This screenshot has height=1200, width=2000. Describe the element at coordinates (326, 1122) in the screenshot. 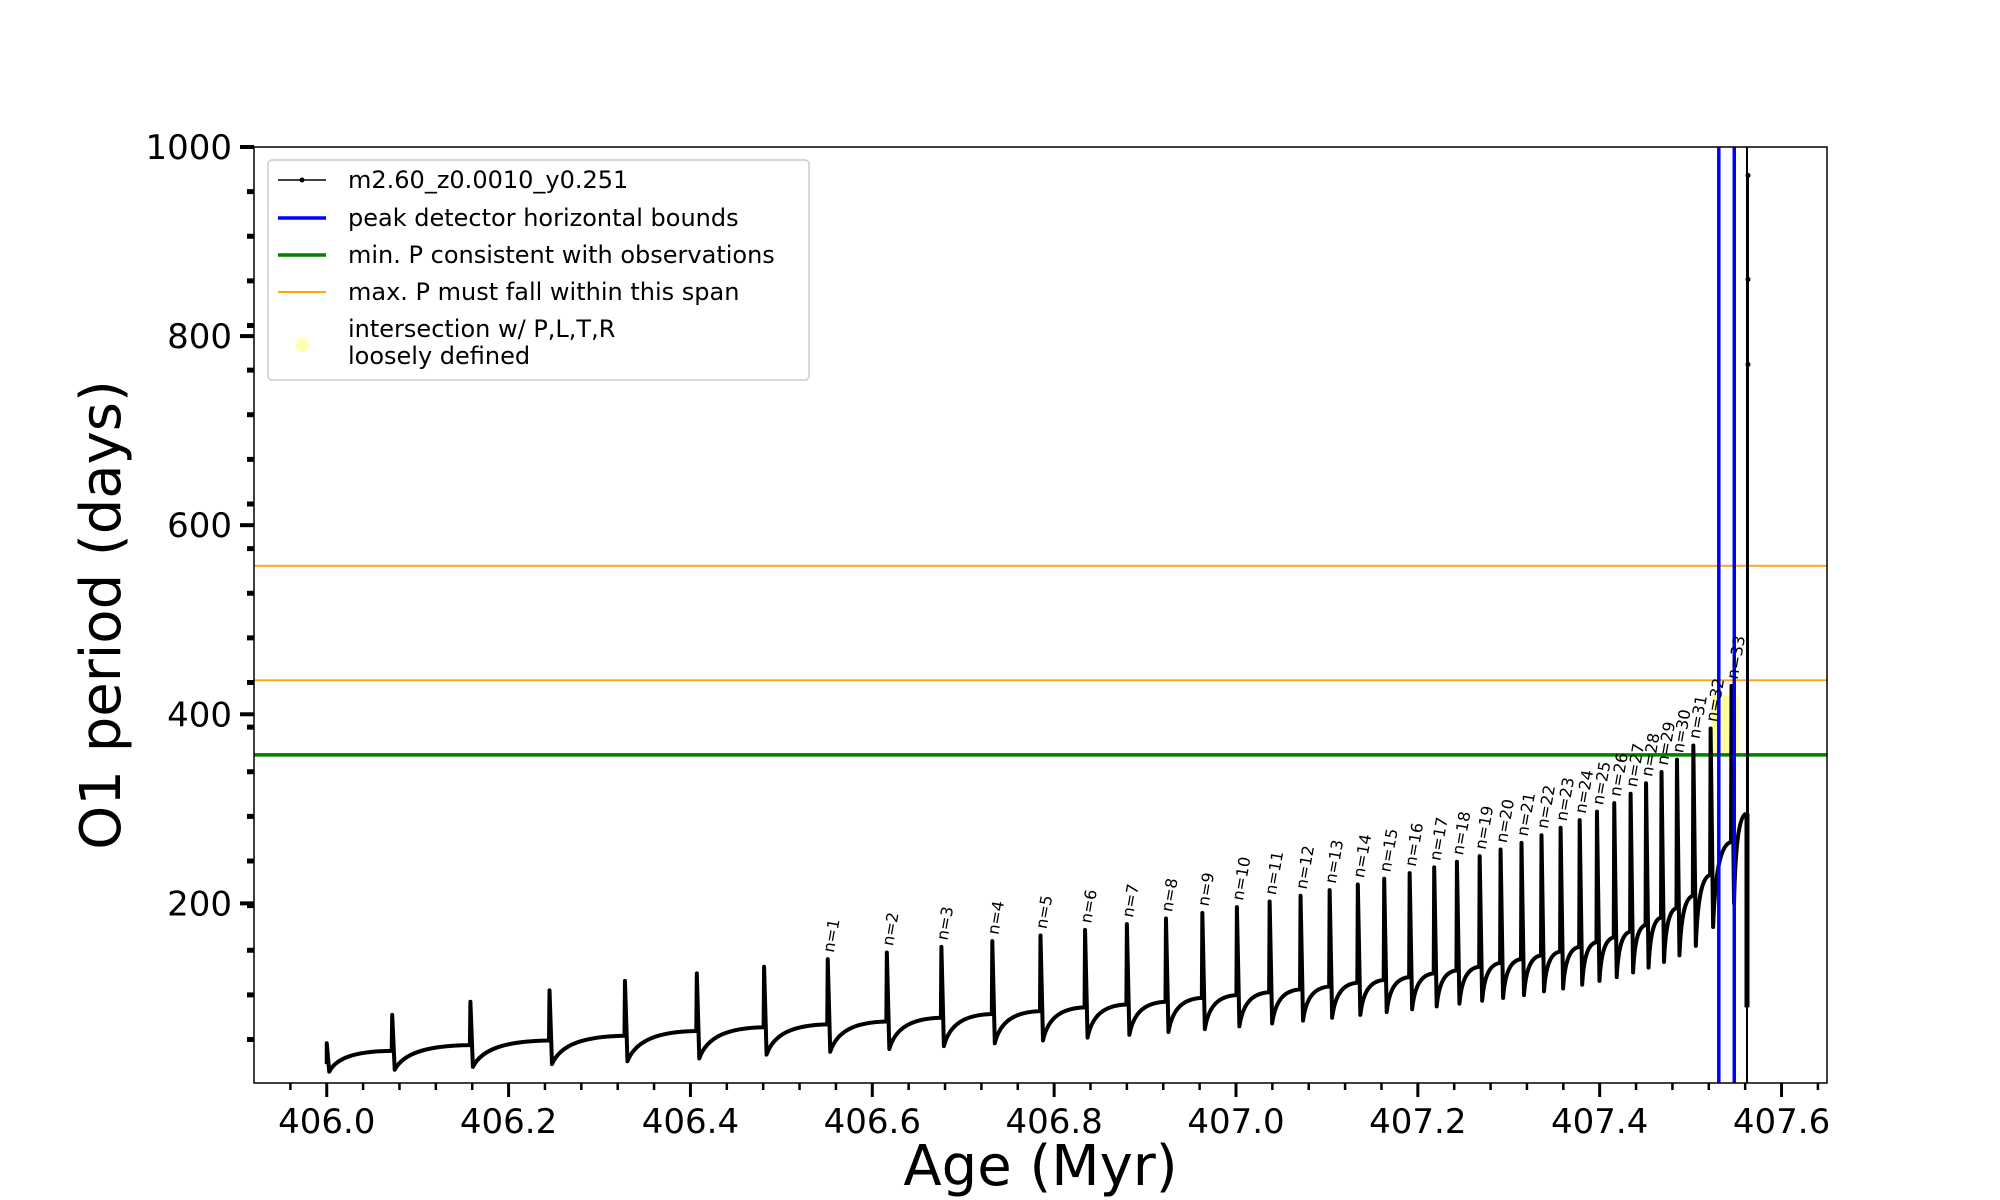

I see `x-tick-label: 406.0` at that location.